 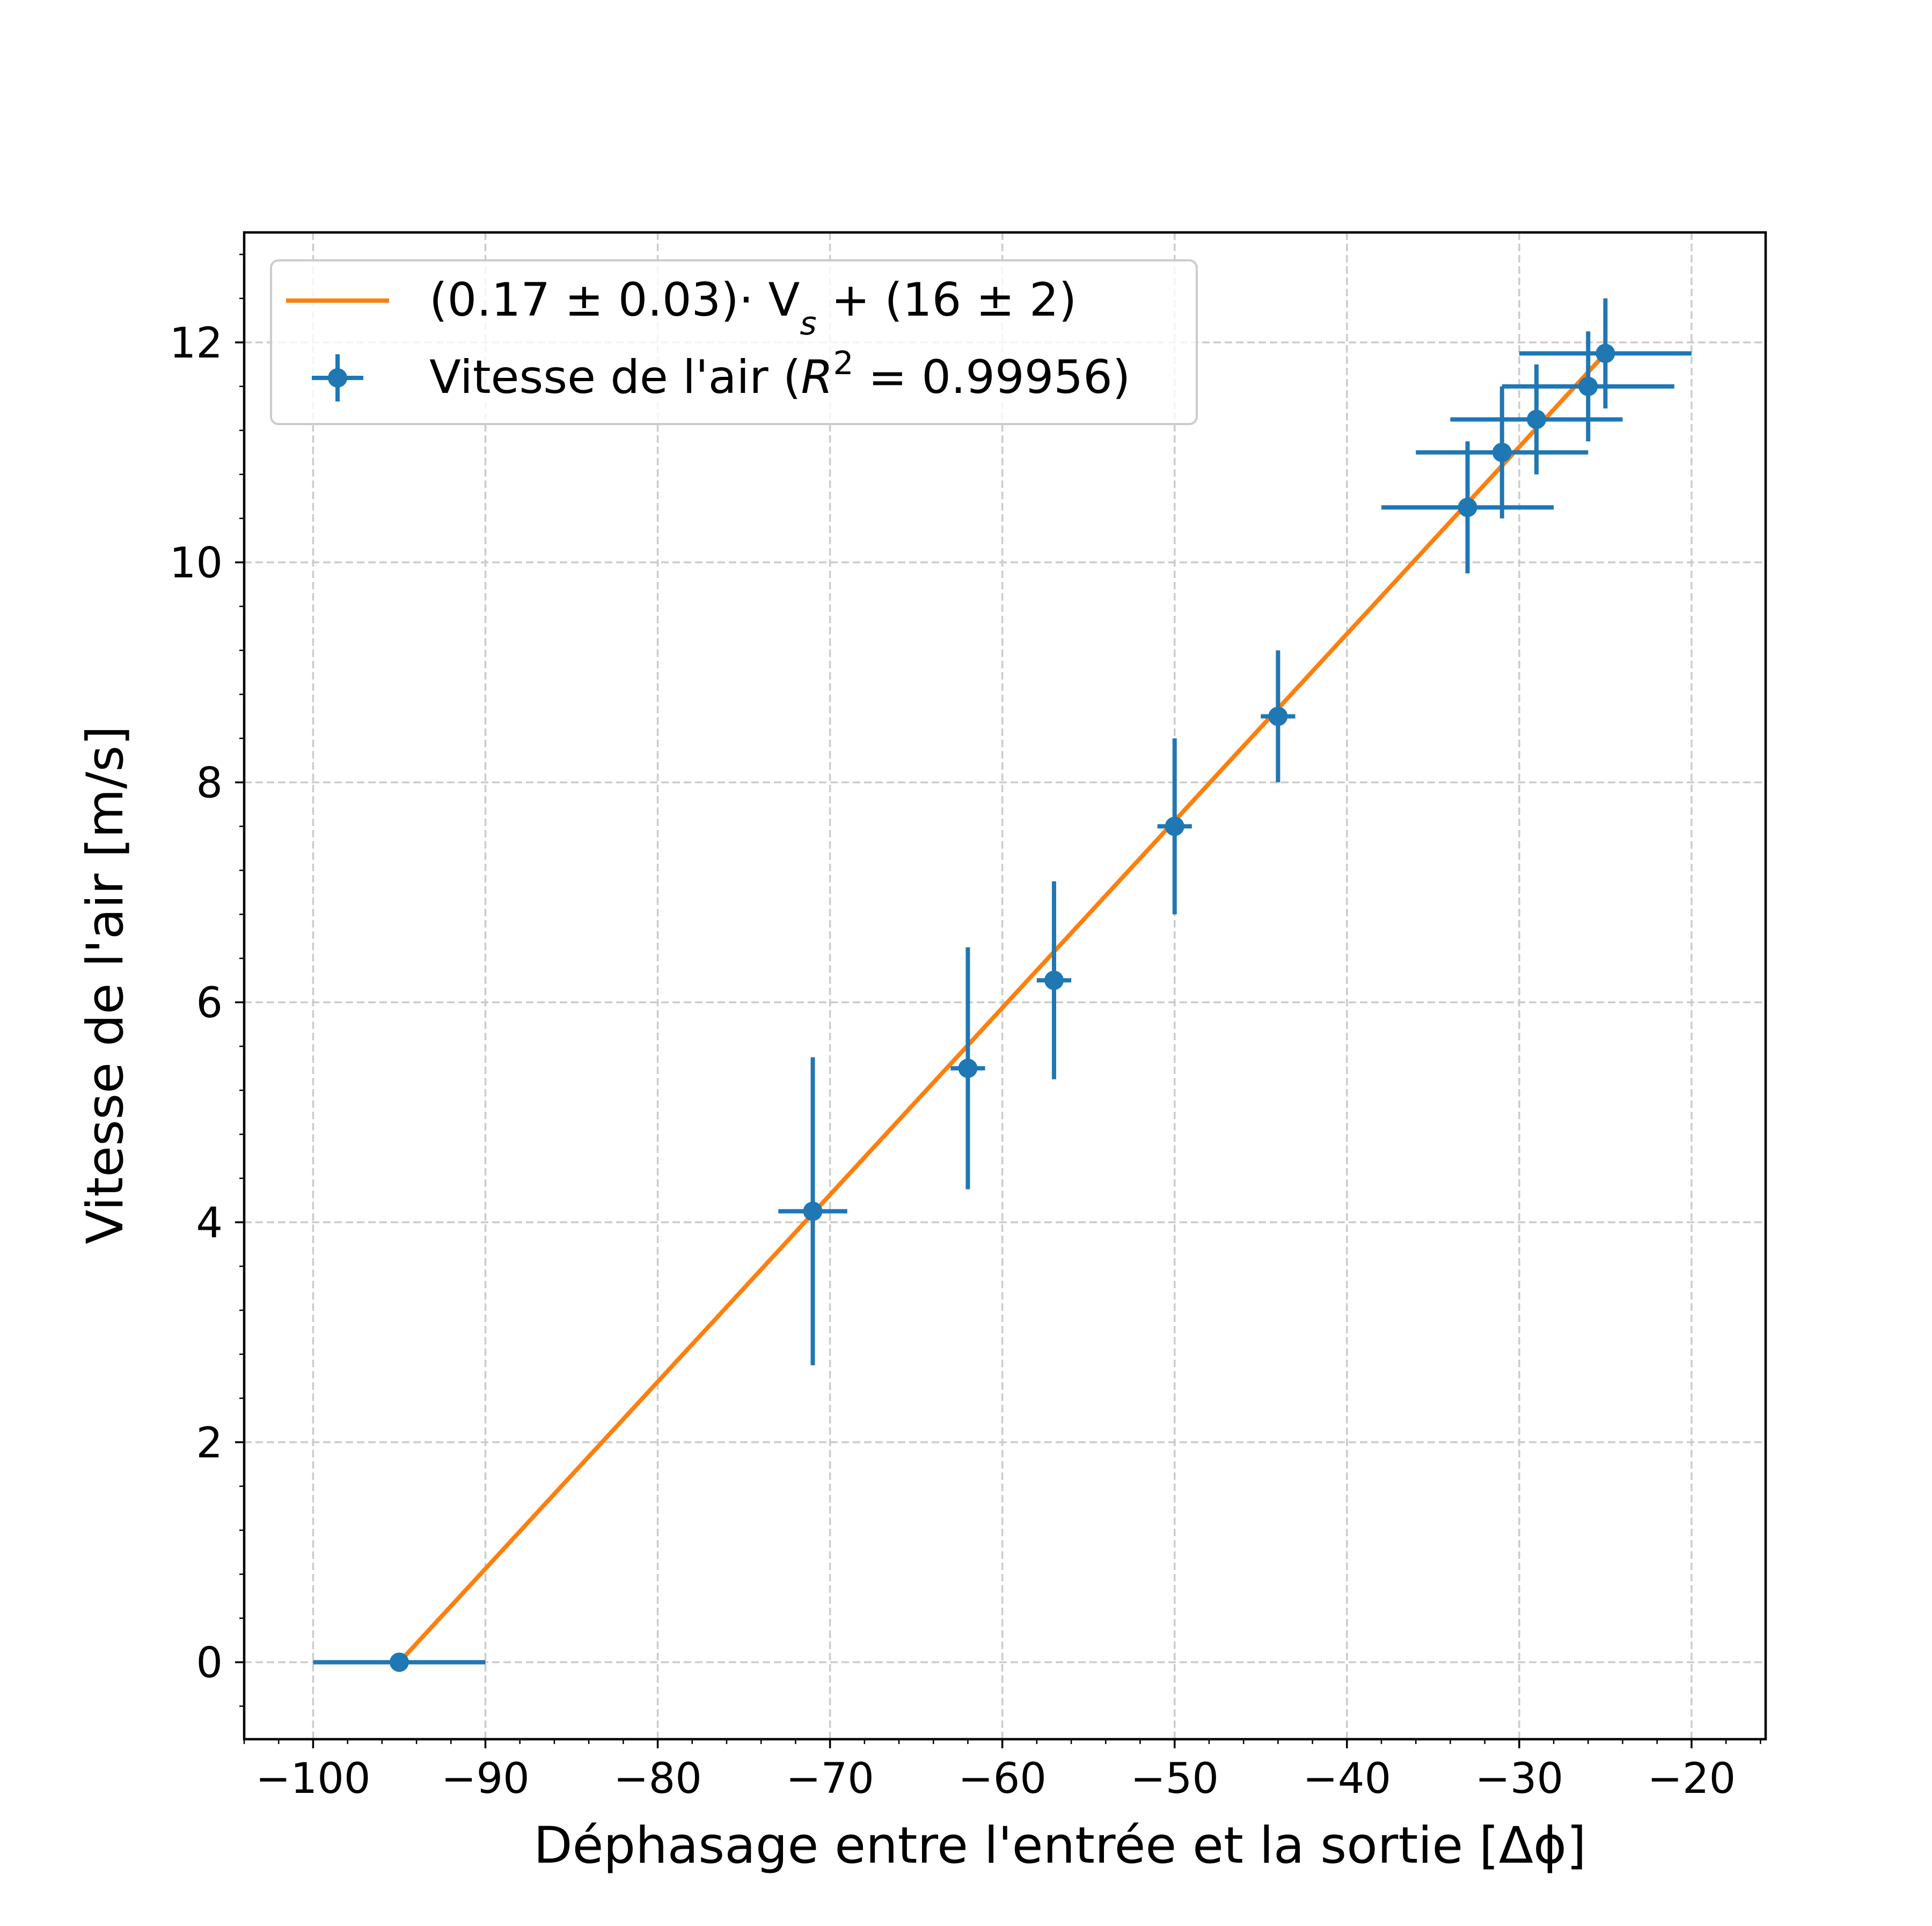 I want to click on x-tick-label: −80, so click(x=657, y=1779).